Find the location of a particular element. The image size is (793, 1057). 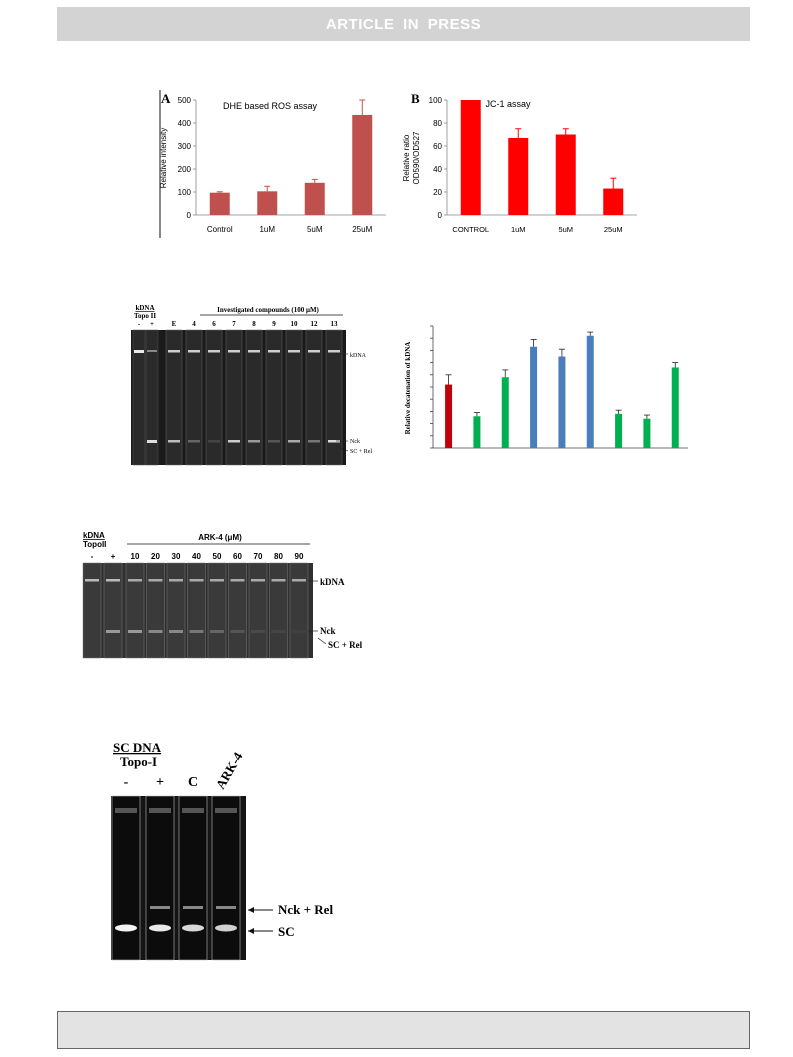

article-in-press-banner: ARTICLE IN PRESS is located at coordinates (403, 24).